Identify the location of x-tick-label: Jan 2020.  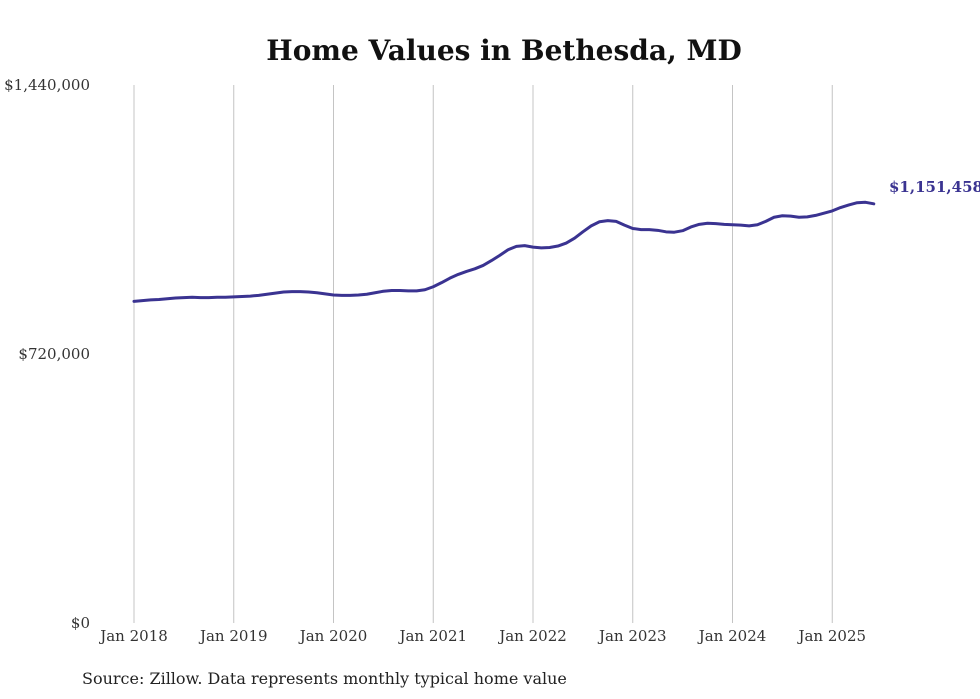
(333, 636).